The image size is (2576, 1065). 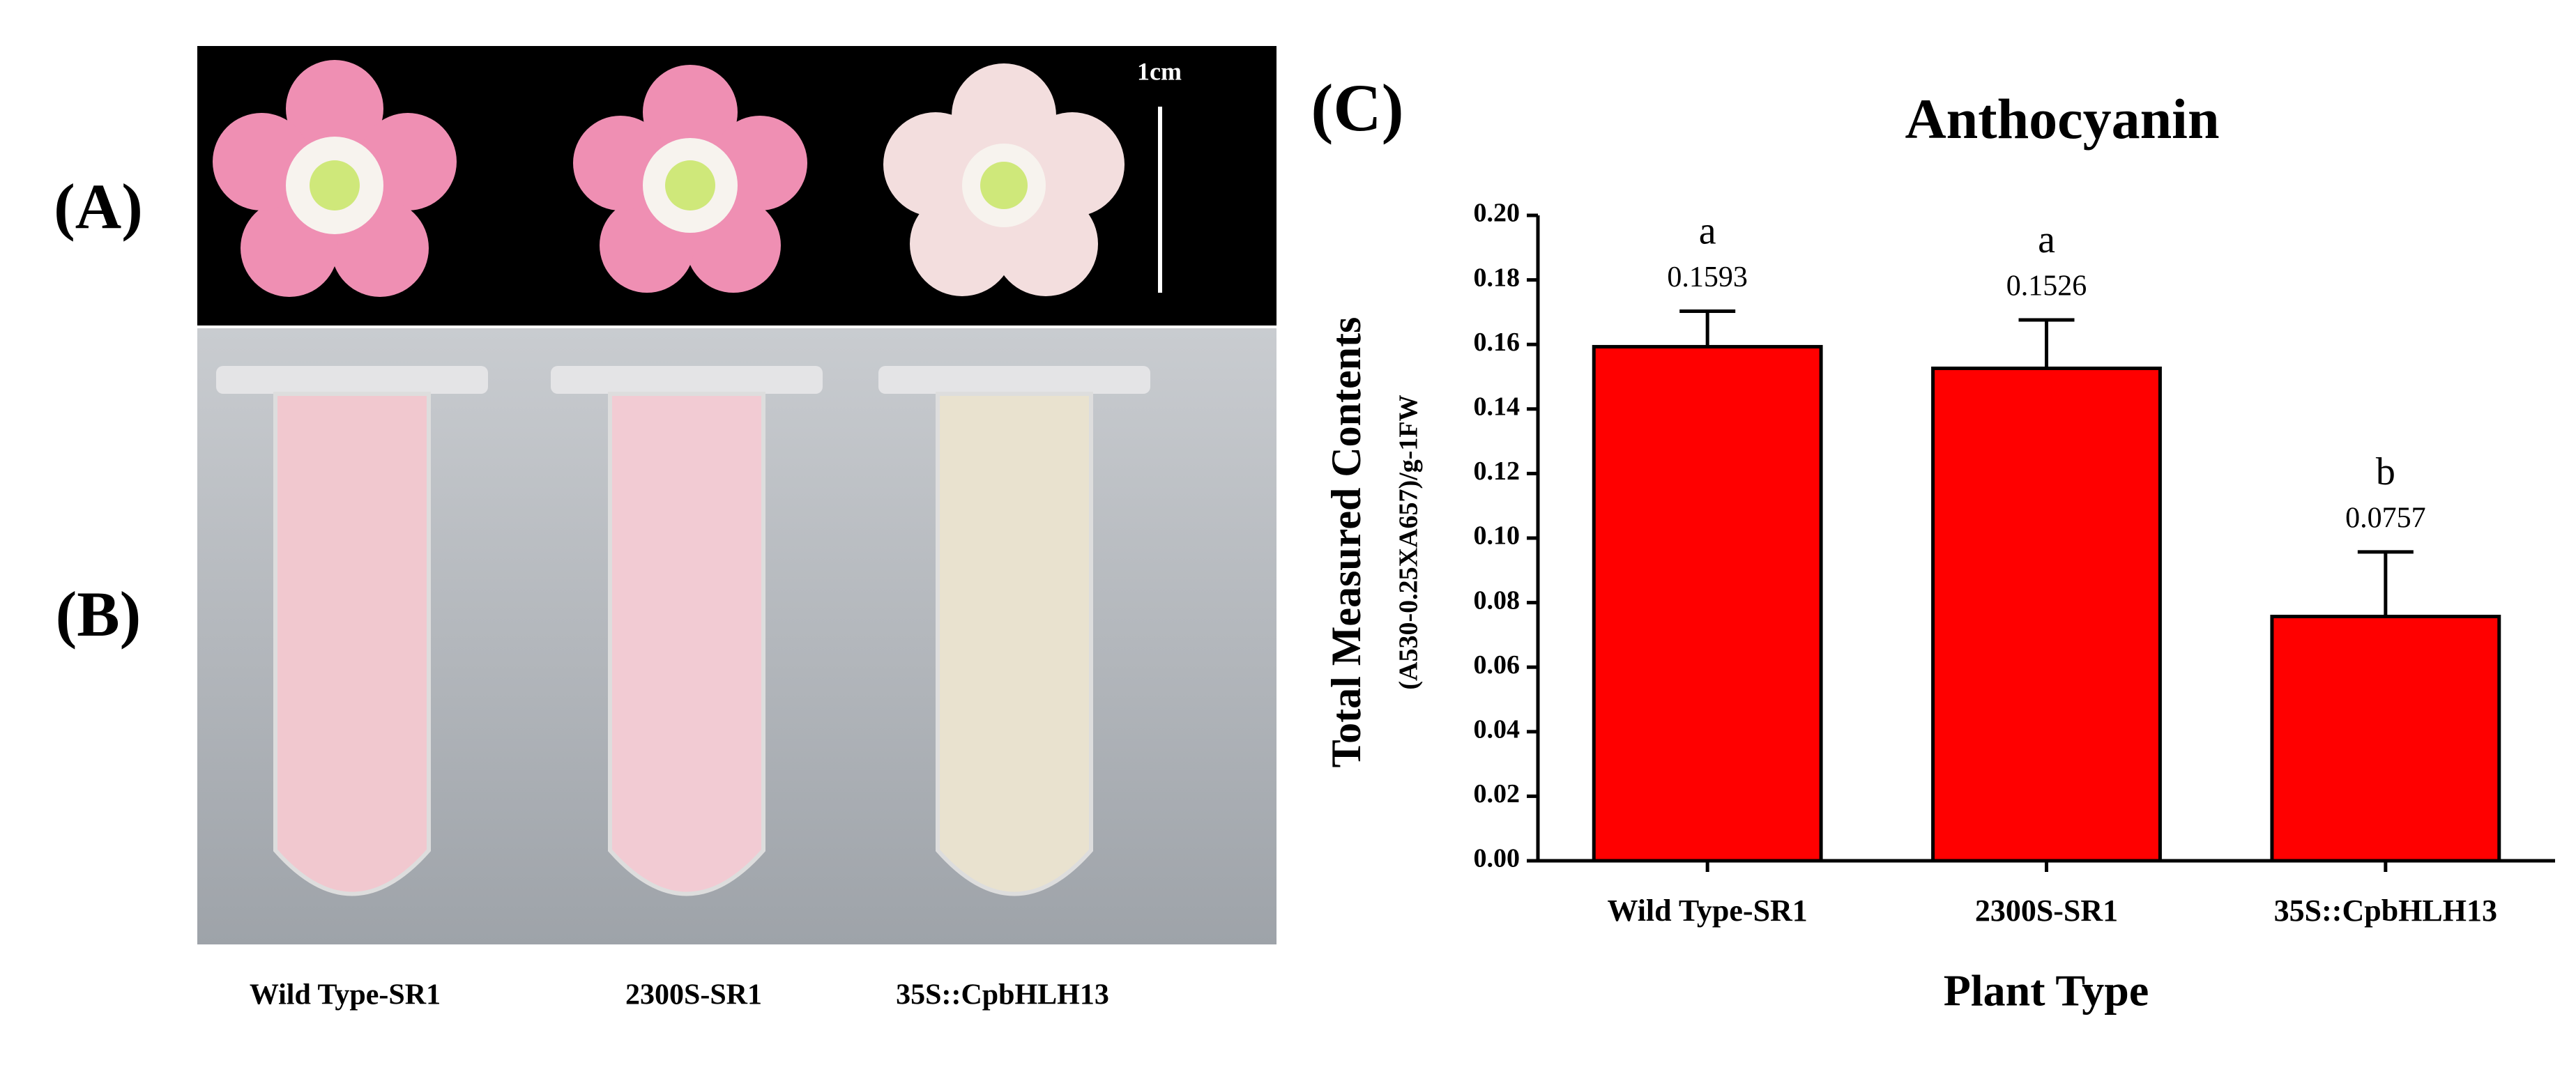 What do you see at coordinates (1409, 541) in the screenshot?
I see `y-axis-sublabel: (A530-0.25XA657)/g-1FW` at bounding box center [1409, 541].